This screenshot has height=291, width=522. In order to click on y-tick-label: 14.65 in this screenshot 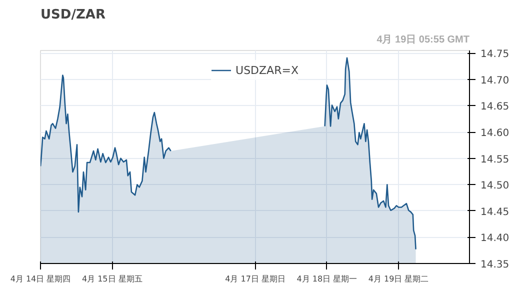, I will do `click(495, 107)`.